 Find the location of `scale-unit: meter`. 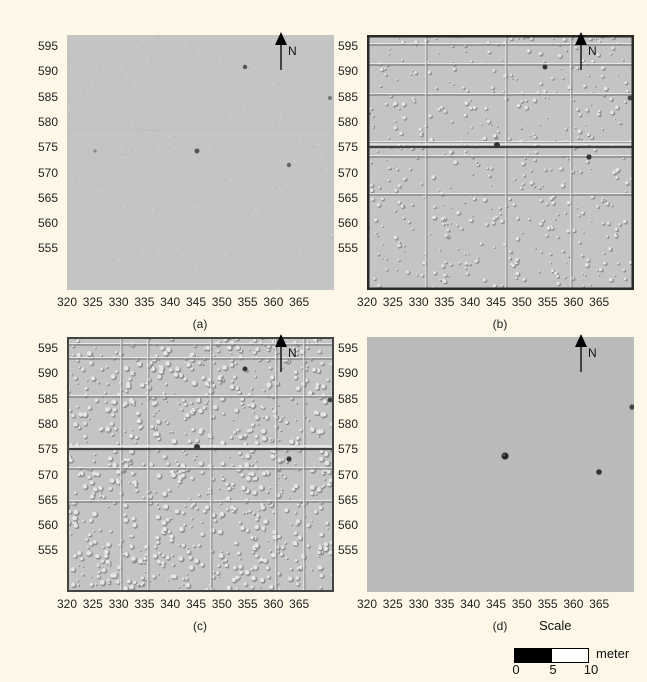

scale-unit: meter is located at coordinates (613, 653).